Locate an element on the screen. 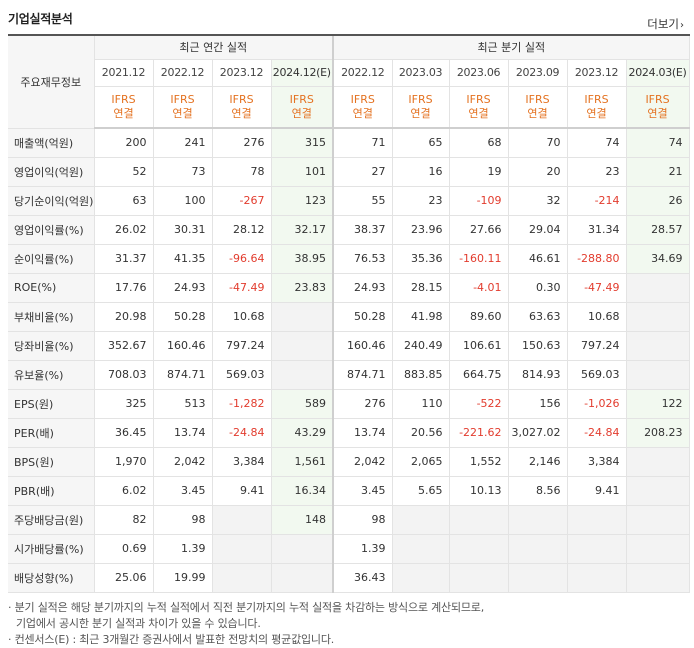 The image size is (694, 648). value-cell: 1,561 is located at coordinates (302, 462).